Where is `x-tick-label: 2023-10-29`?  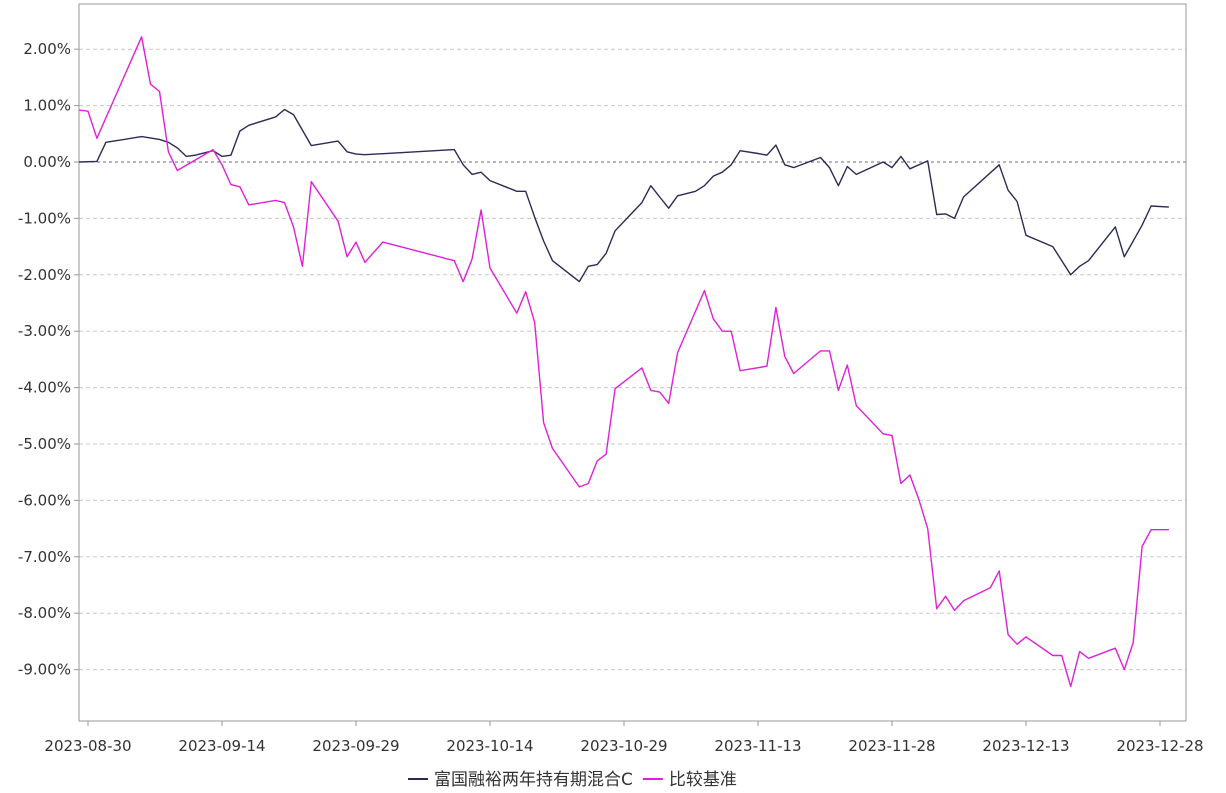
x-tick-label: 2023-10-29 is located at coordinates (623, 746).